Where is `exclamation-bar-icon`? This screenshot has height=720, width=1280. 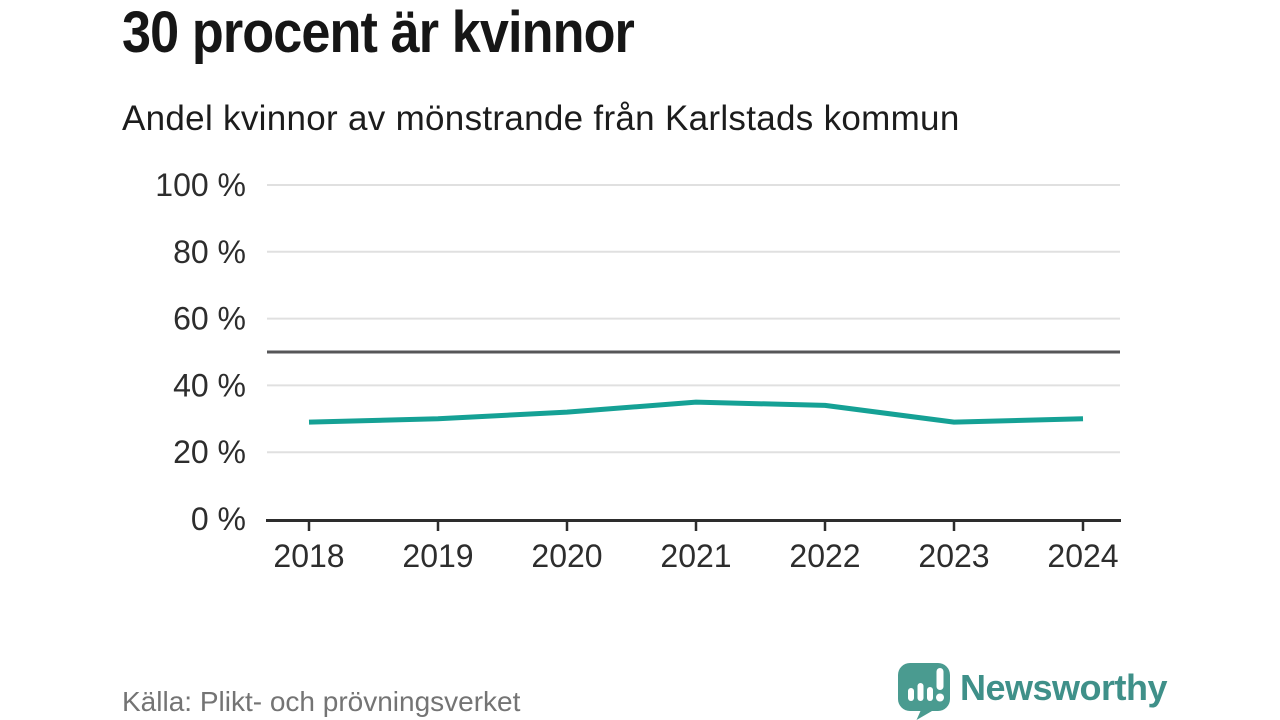 exclamation-bar-icon is located at coordinates (940, 679).